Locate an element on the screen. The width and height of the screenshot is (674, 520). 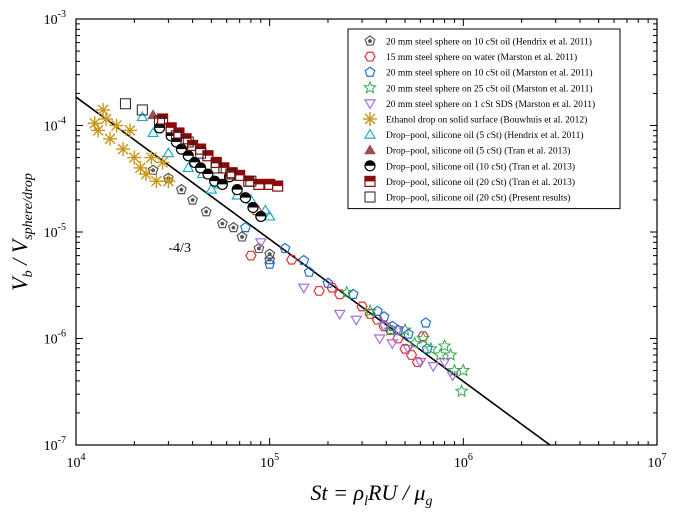
y-tick-label: 10⁻⁶ is located at coordinates (55, 338).